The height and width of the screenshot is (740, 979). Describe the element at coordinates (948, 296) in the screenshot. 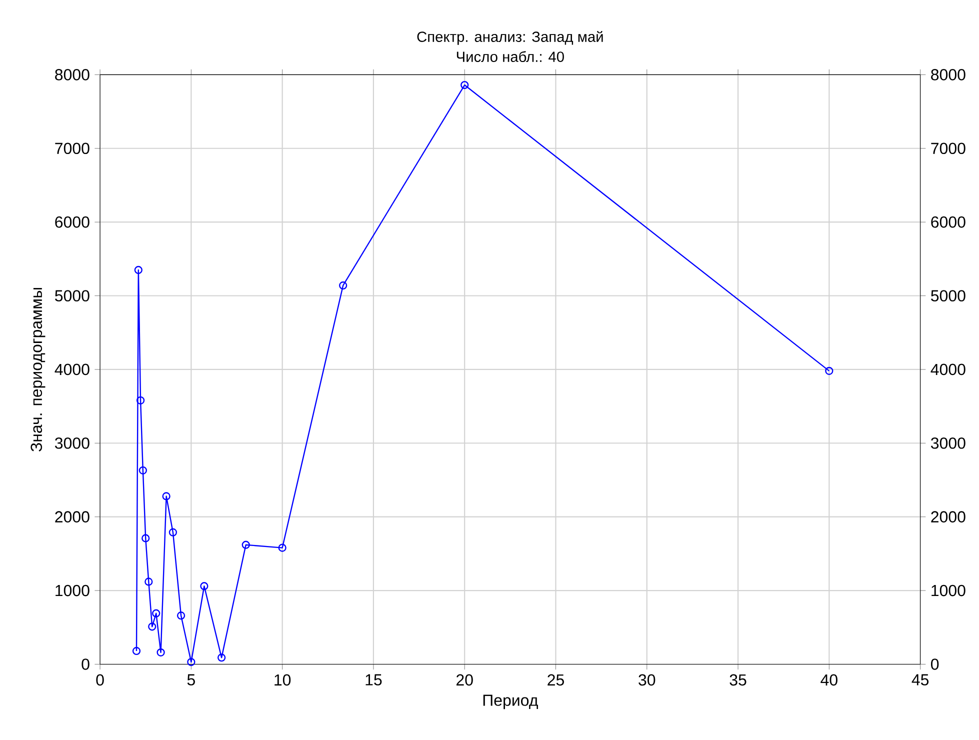

I see `y2-tick-label: 5000` at that location.